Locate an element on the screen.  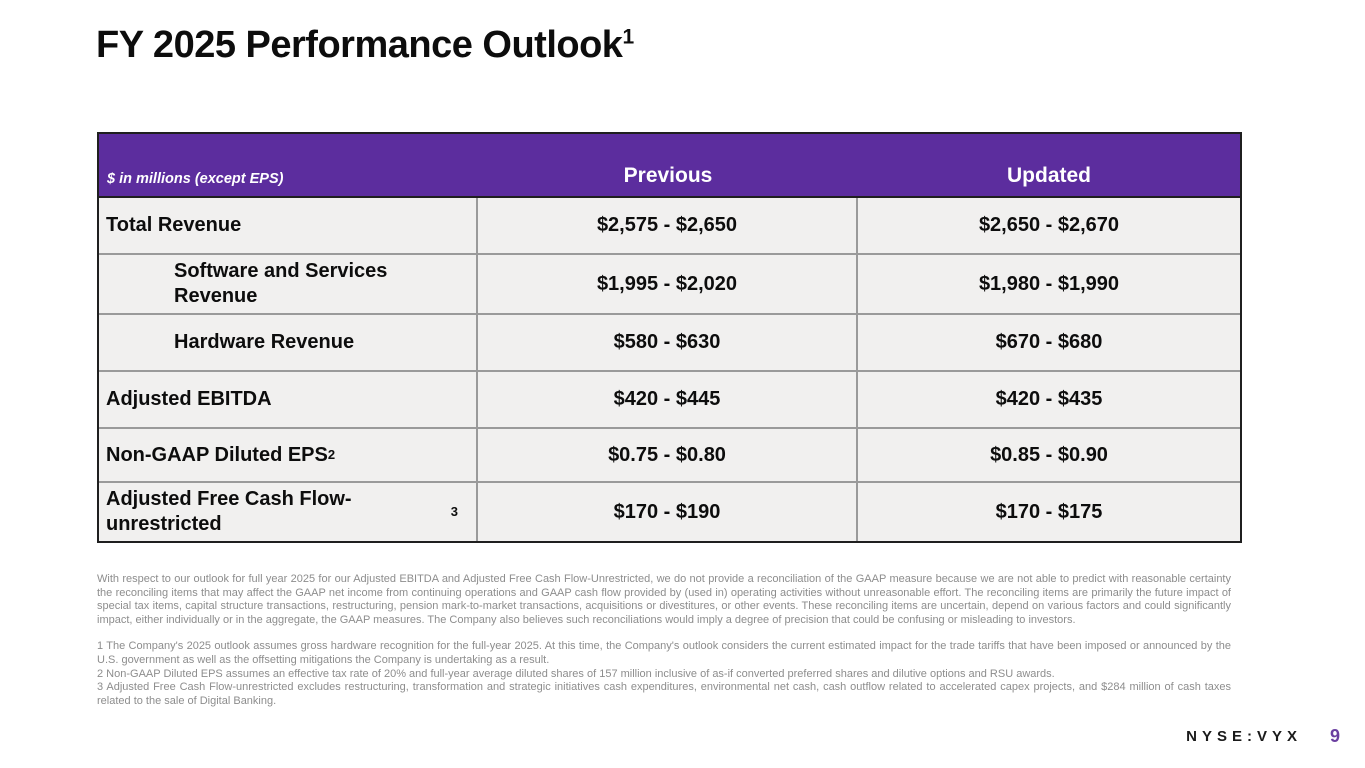
row-label: Hardware Revenue is located at coordinates (288, 342).